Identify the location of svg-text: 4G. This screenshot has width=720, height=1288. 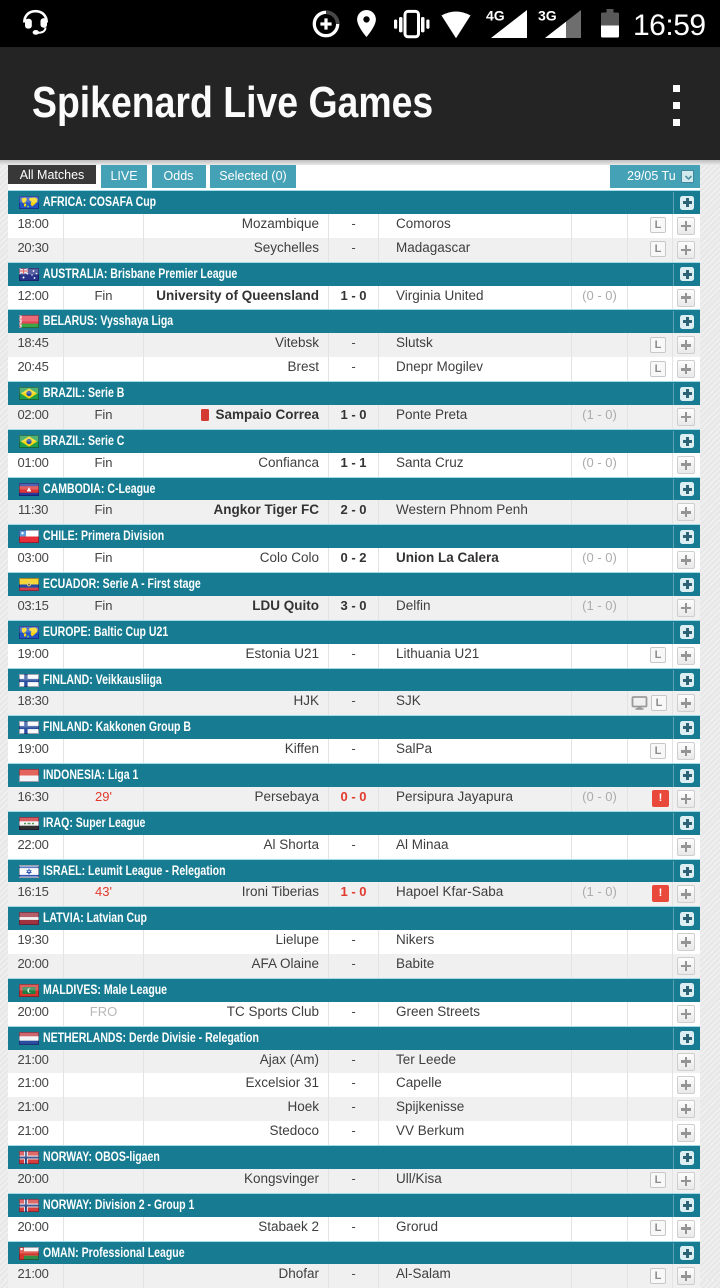
(495, 16).